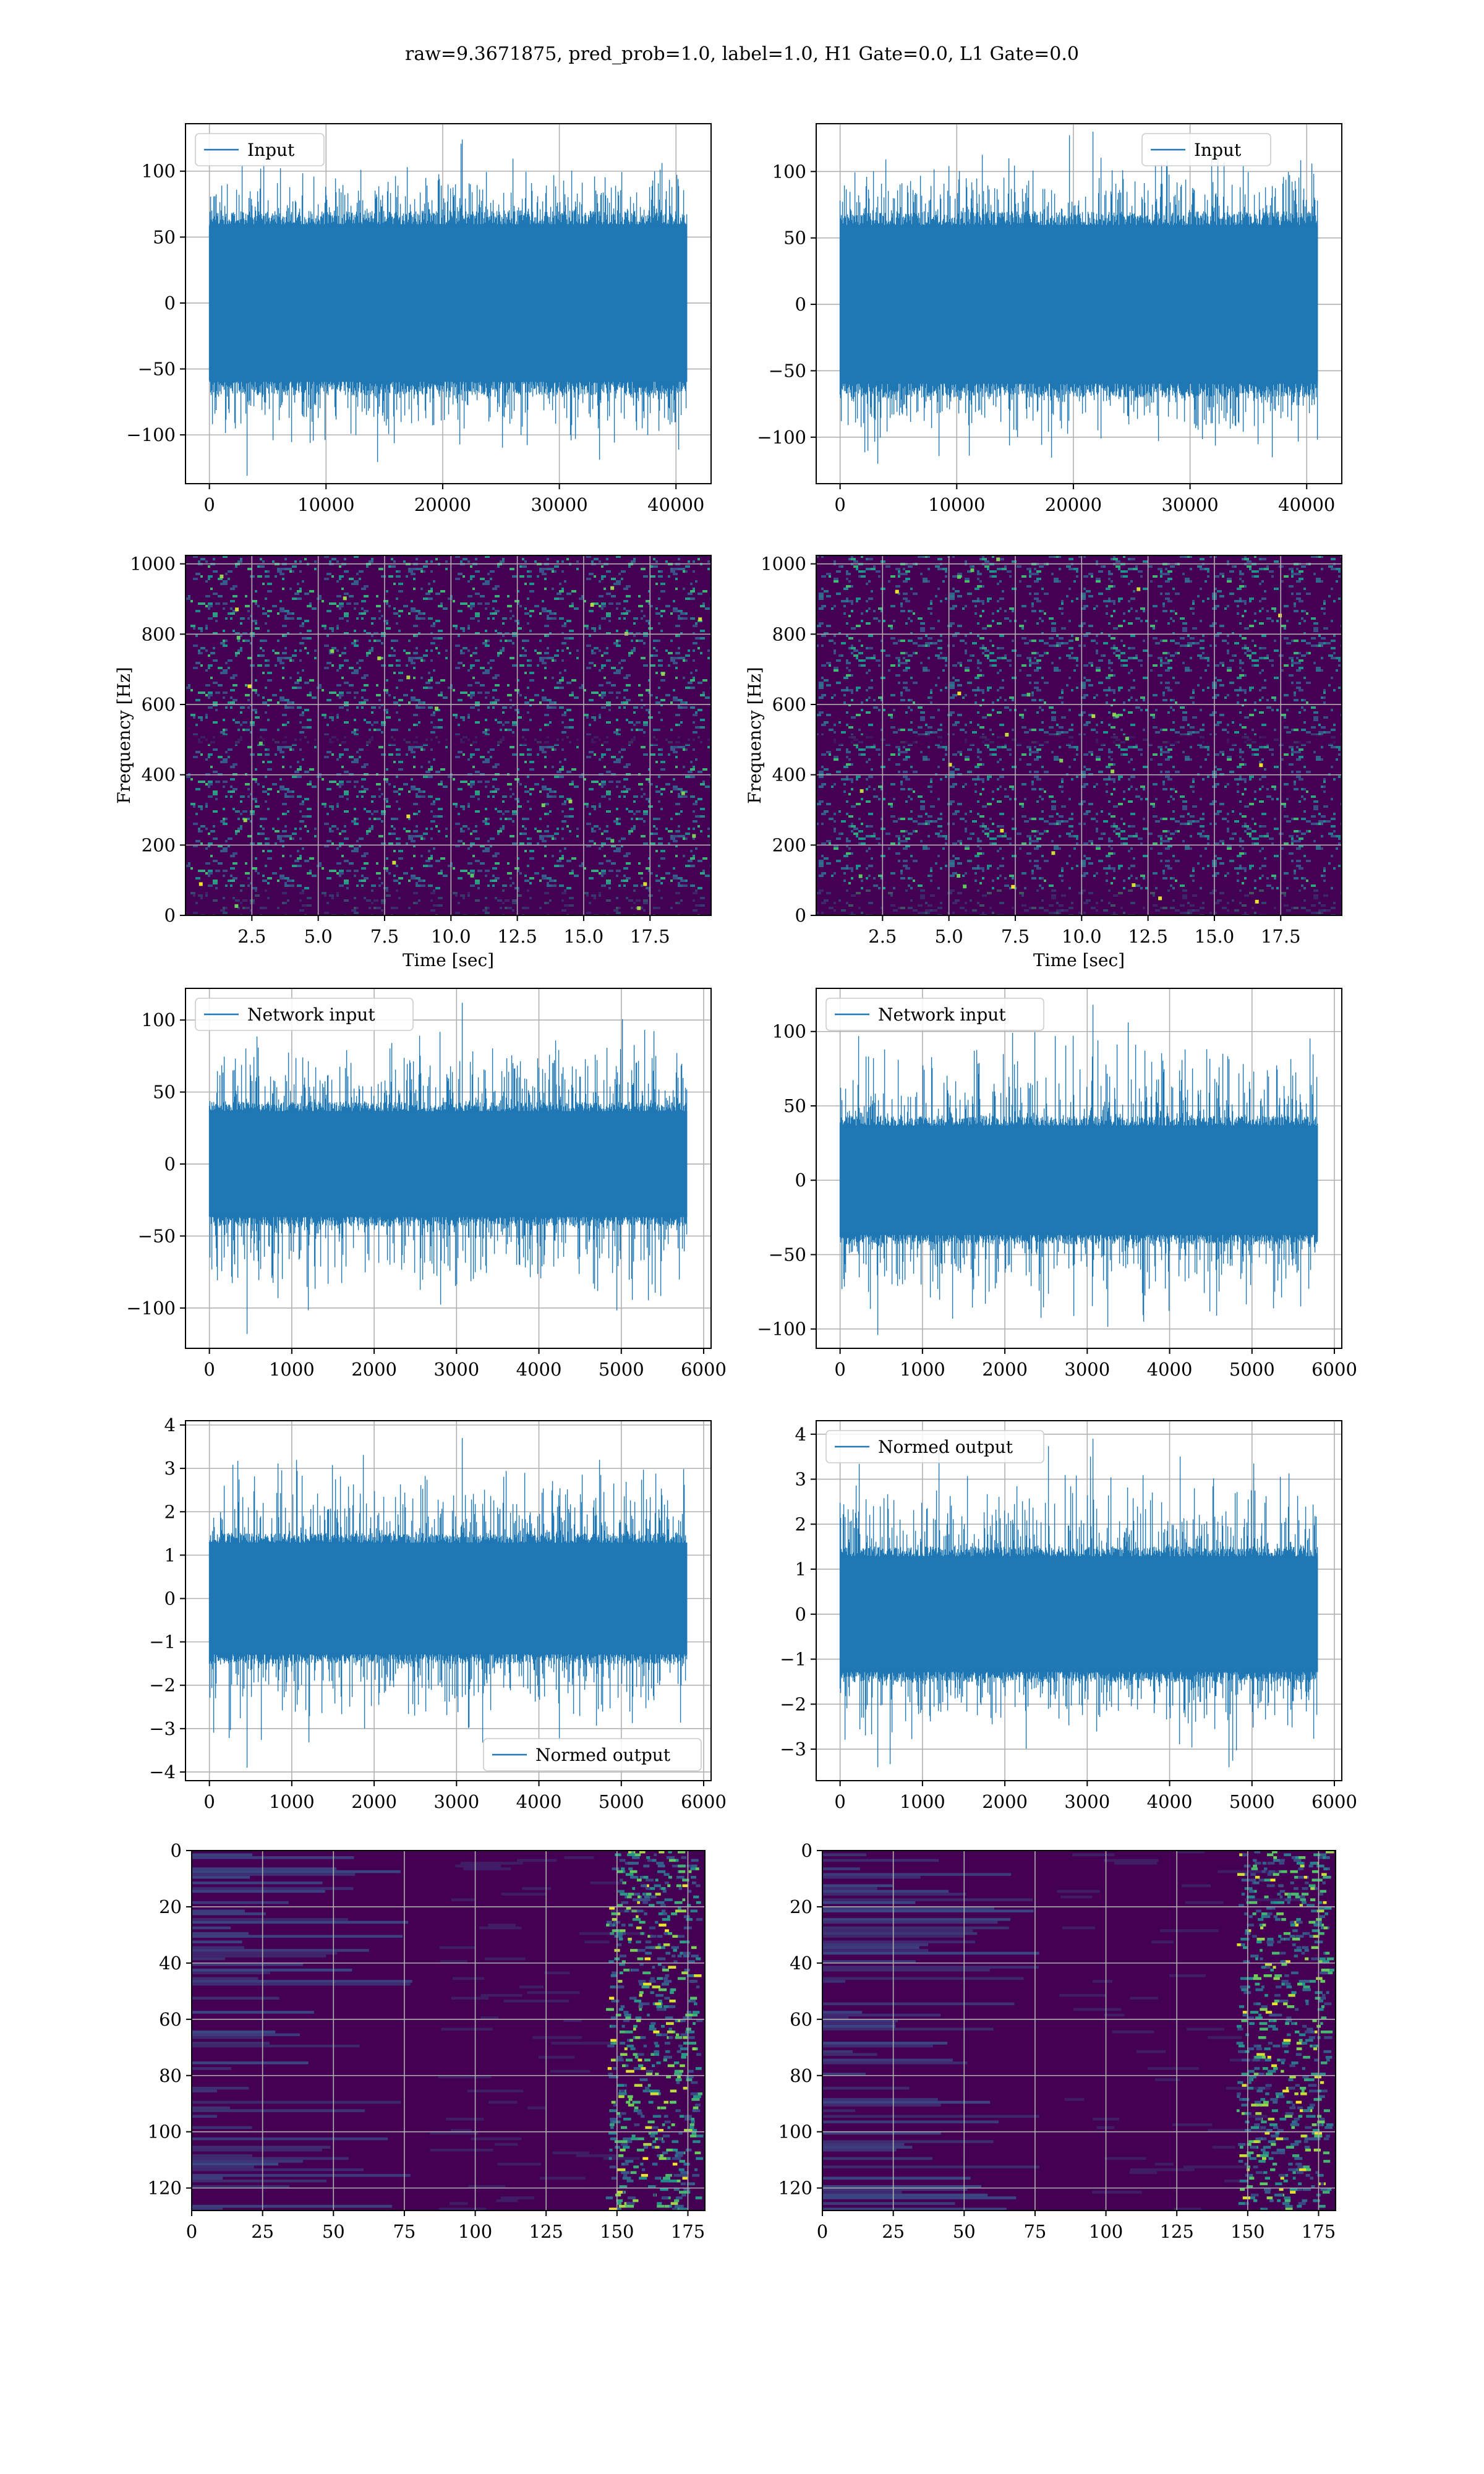 This screenshot has width=1484, height=2474. Describe the element at coordinates (170, 2019) in the screenshot. I see `y-tick-label: 60` at that location.